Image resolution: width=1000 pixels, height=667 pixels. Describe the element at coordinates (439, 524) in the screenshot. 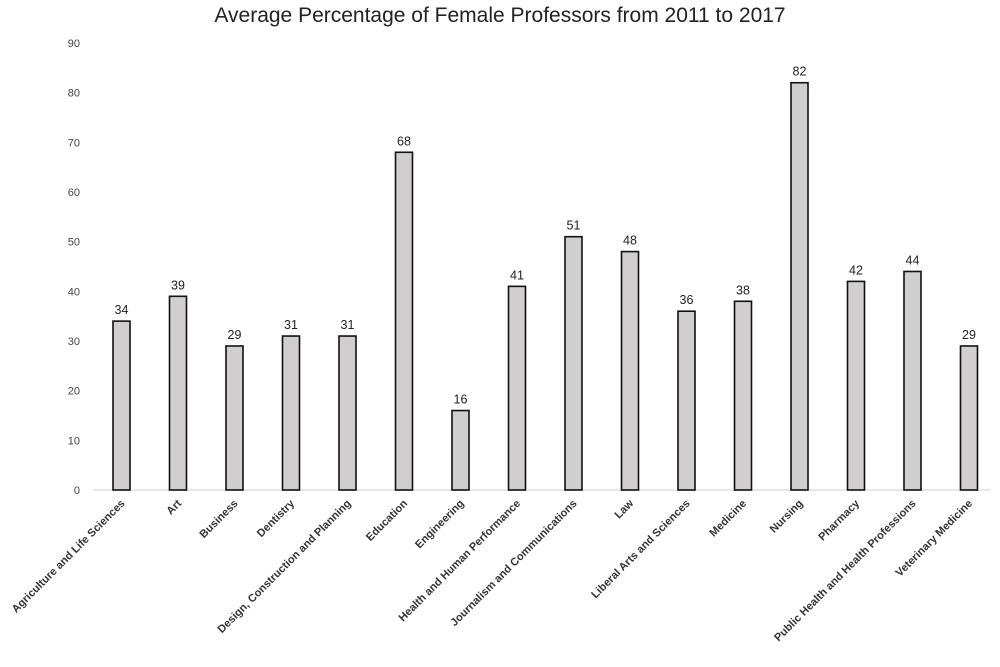

I see `x-tick-label: Engineering` at that location.